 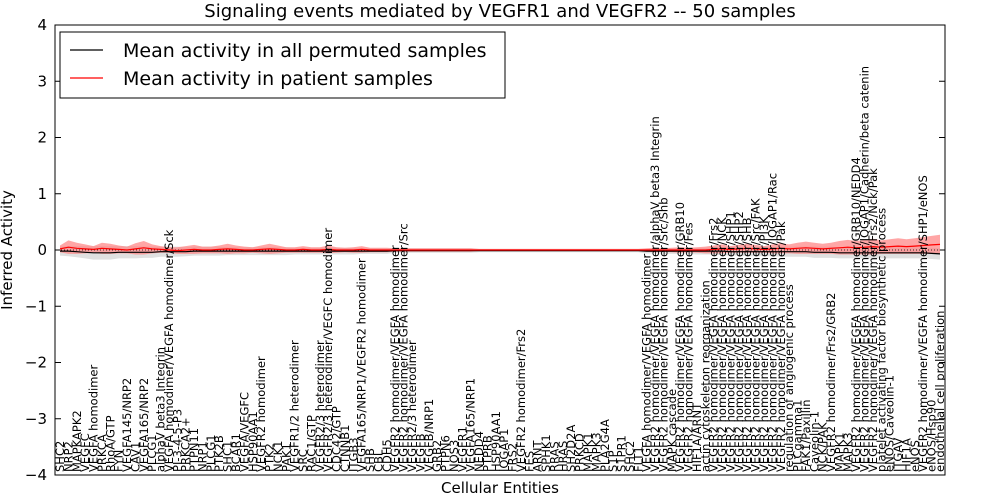 What do you see at coordinates (806, 435) in the screenshot?
I see `entity-label: FAK1/Paxillin` at bounding box center [806, 435].